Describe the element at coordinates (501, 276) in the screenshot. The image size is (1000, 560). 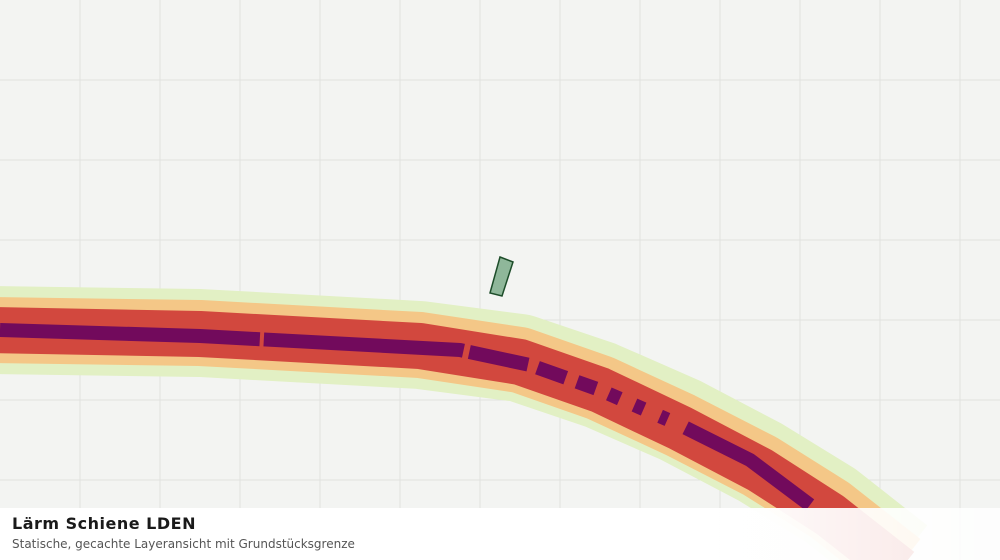
I see `parcel-boundary` at that location.